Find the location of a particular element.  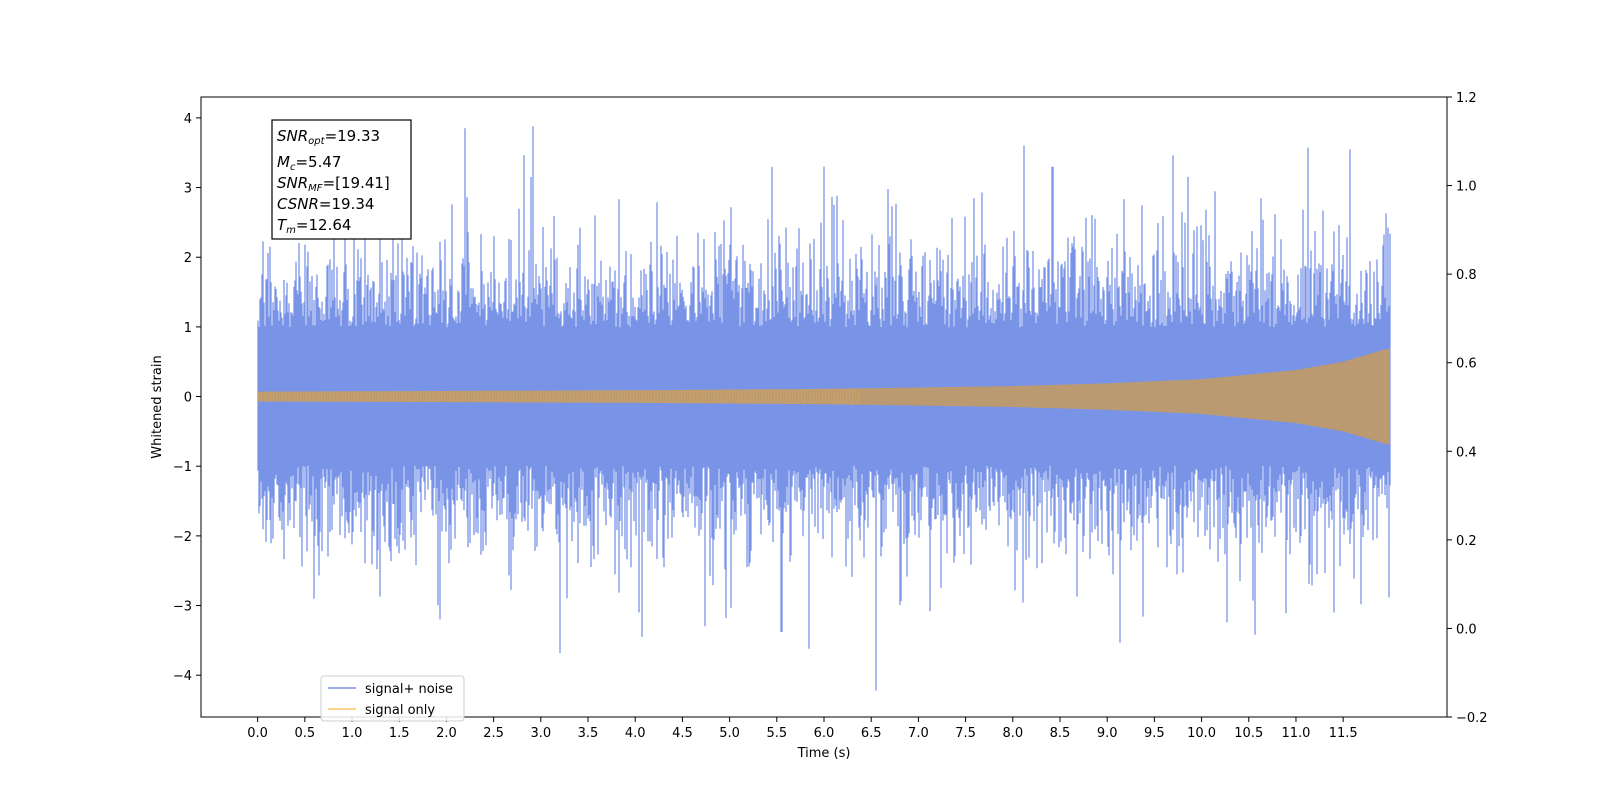

x-tick-label: 6.5 is located at coordinates (871, 733).